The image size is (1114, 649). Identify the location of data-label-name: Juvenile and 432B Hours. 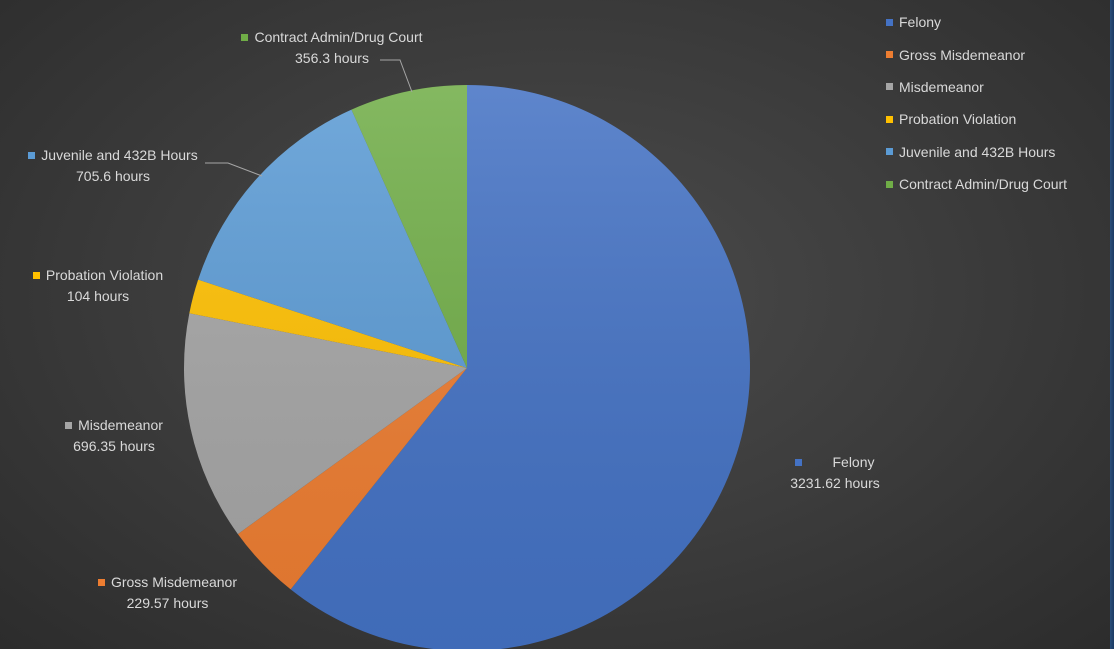
(119, 155).